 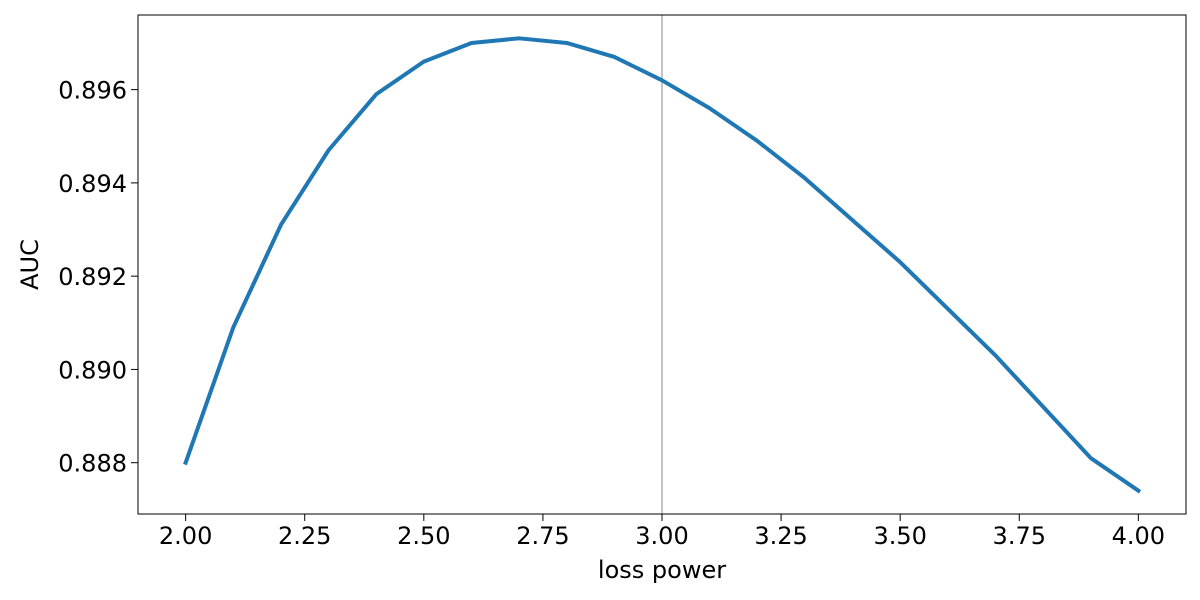 What do you see at coordinates (542, 536) in the screenshot?
I see `x-tick-label: 2.75` at bounding box center [542, 536].